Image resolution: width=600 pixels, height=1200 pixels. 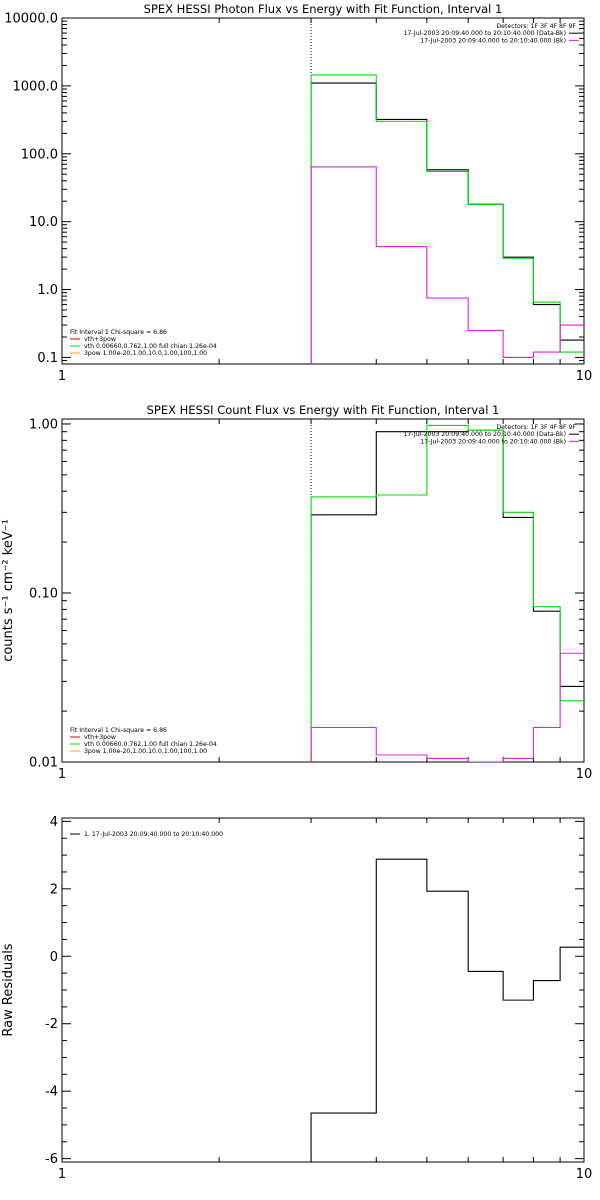 What do you see at coordinates (47, 358) in the screenshot?
I see `y-tick-label: 0.1` at bounding box center [47, 358].